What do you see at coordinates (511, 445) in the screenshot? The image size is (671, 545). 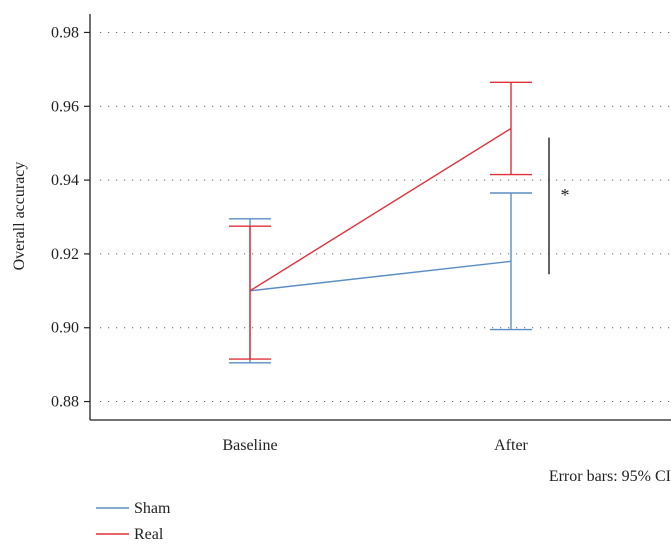 I see `x-tick-label-1: After` at bounding box center [511, 445].